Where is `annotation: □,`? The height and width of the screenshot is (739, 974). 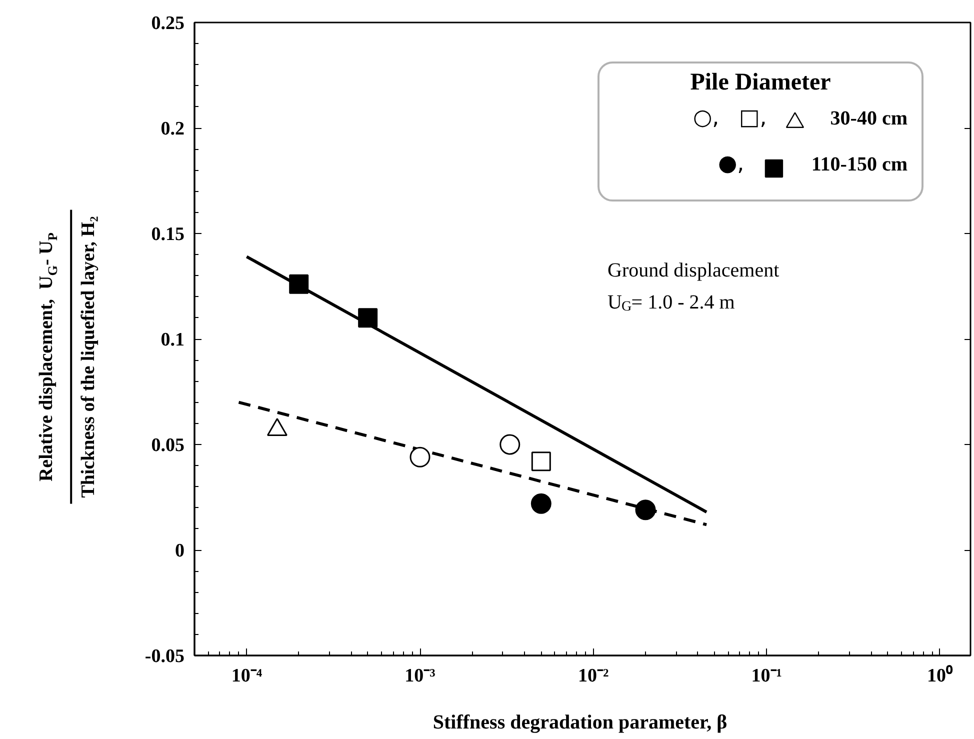
annotation: □, is located at coordinates (752, 118).